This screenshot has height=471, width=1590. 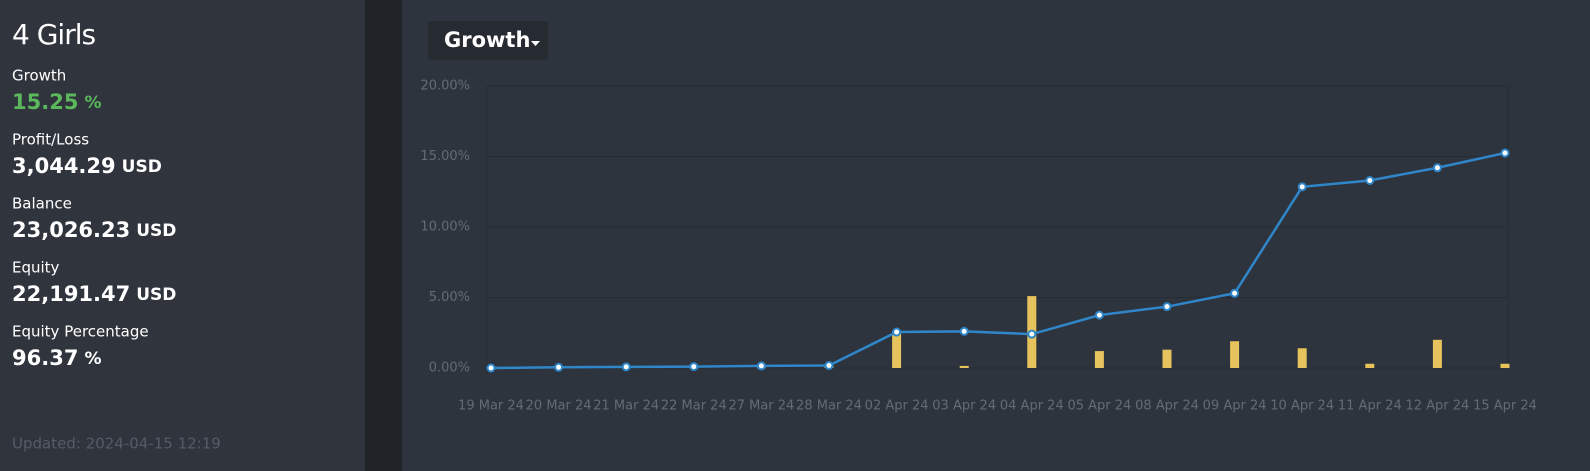 I want to click on x-tick-label: 28 Mar 24, so click(x=829, y=406).